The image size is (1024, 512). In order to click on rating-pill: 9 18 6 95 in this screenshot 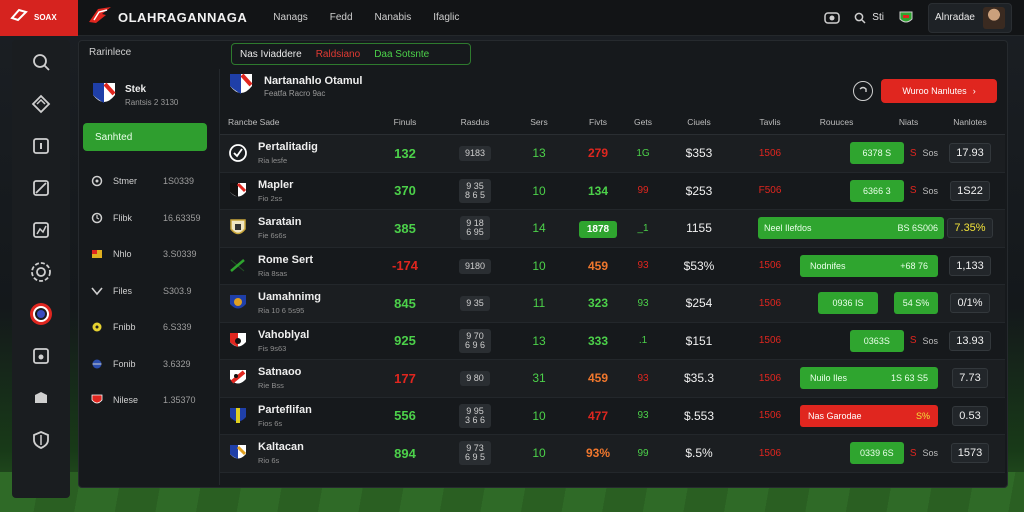, I will do `click(475, 228)`.